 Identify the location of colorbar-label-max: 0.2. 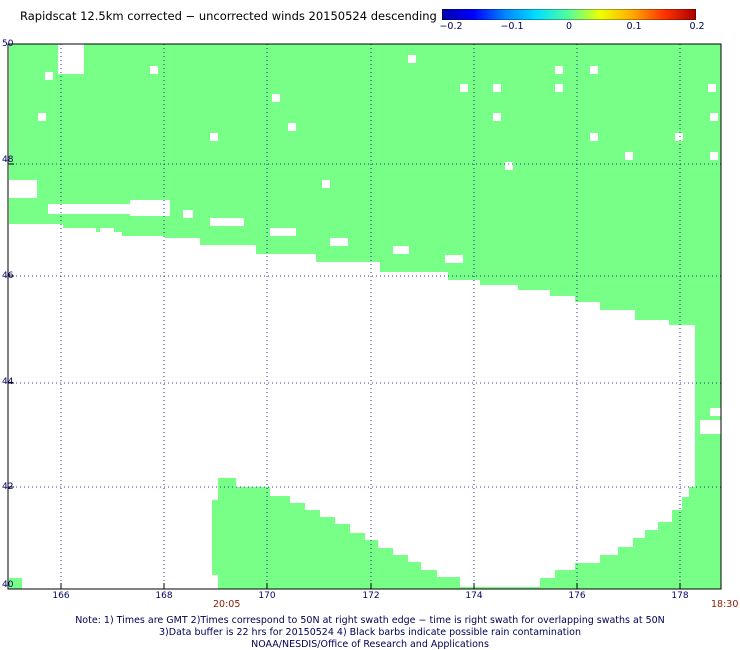
(697, 26).